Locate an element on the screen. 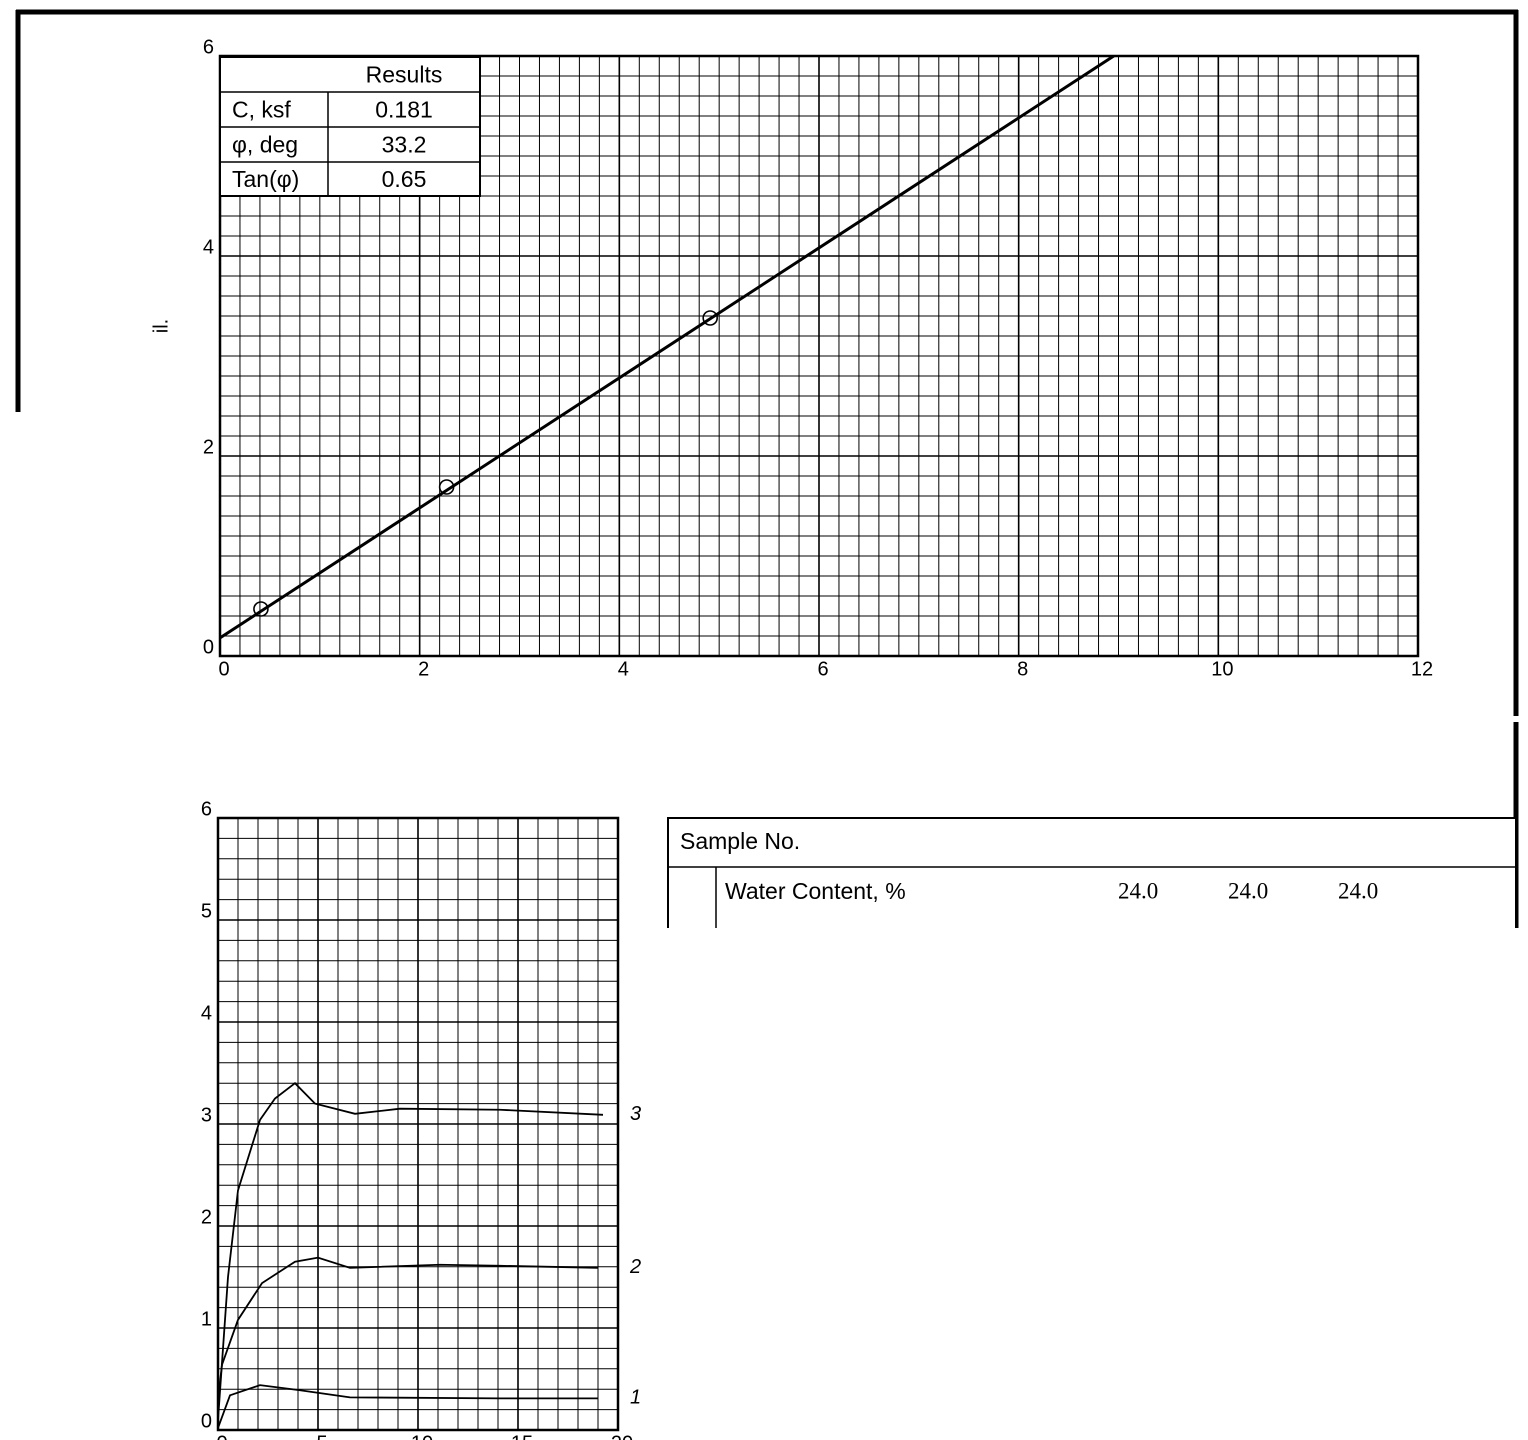  x-tick-label: 20 is located at coordinates (622, 1436).